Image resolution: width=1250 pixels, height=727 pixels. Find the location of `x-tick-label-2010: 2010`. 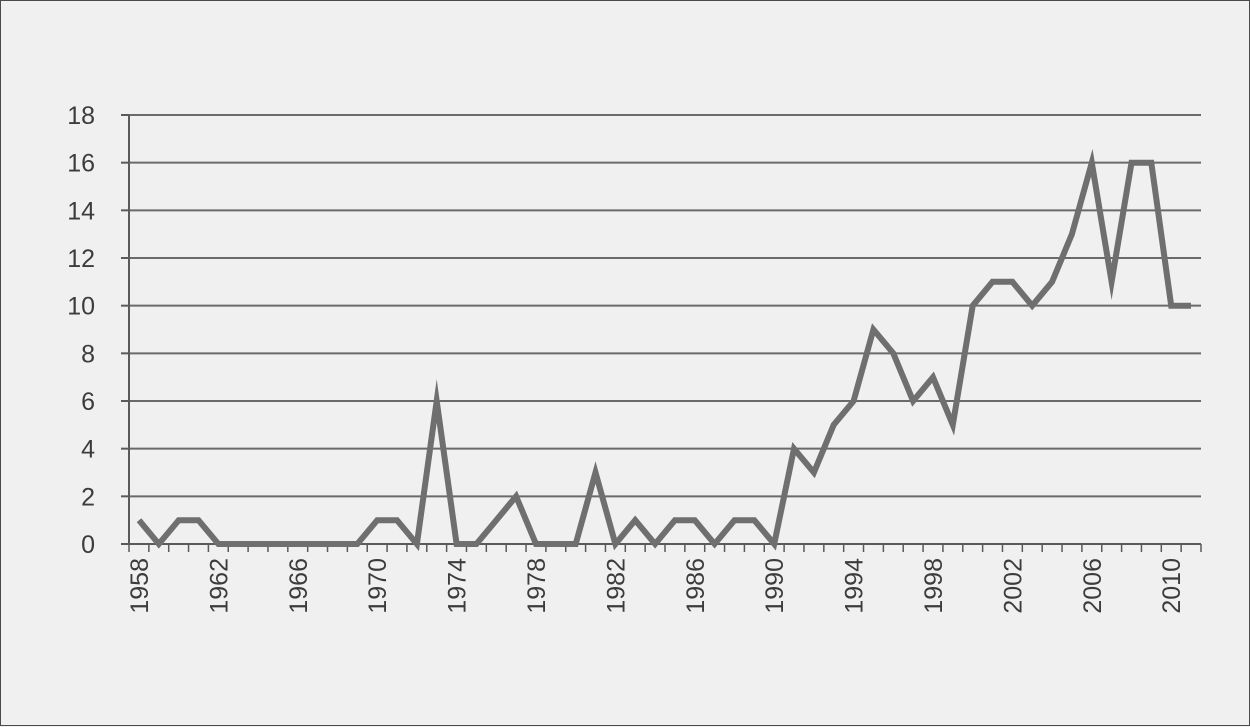

x-tick-label-2010: 2010 is located at coordinates (1172, 586).